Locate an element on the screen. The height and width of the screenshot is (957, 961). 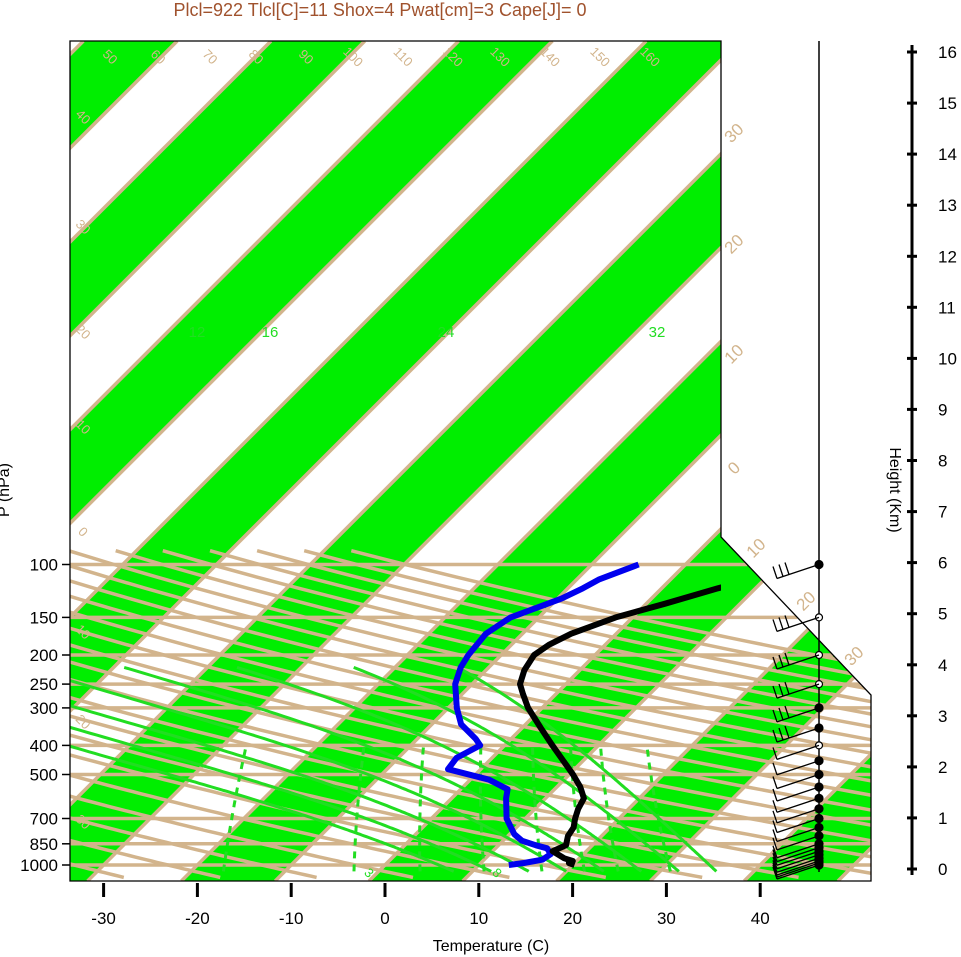
temperature-tick-label: 0 is located at coordinates (384, 918).